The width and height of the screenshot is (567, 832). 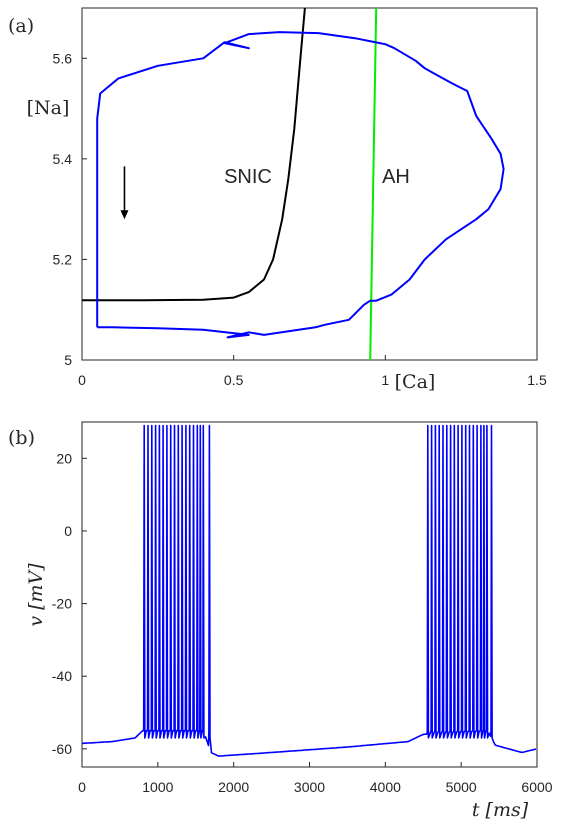 I want to click on panel-a-xtick-label: 0.5, so click(x=234, y=380).